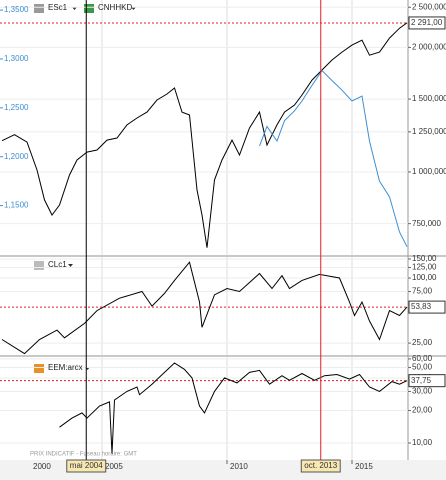 This screenshot has width=446, height=480. What do you see at coordinates (422, 291) in the screenshot?
I see `y-tick-label: 75,00` at bounding box center [422, 291].